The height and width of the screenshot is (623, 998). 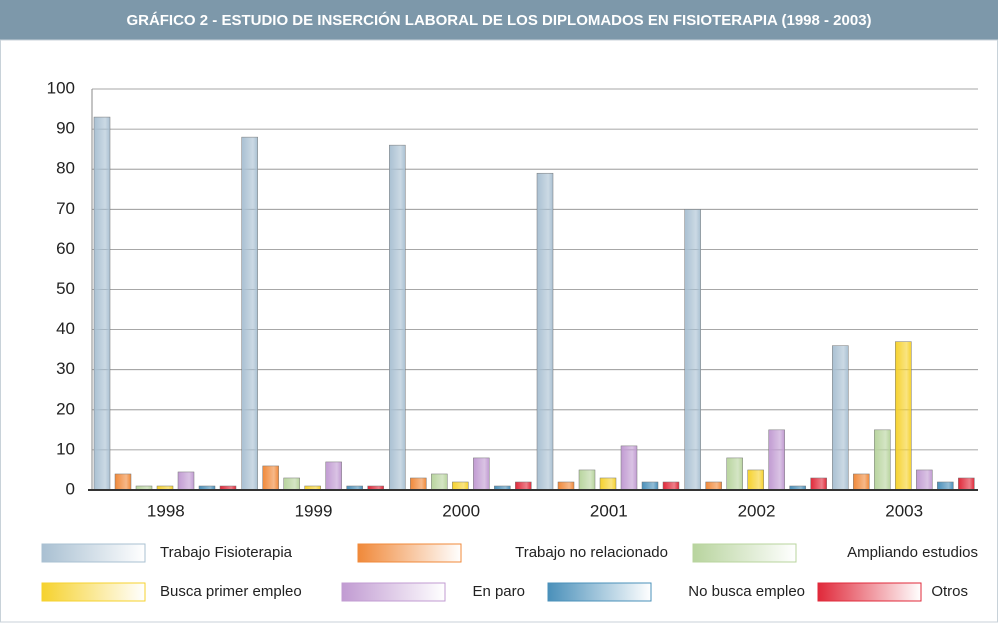 What do you see at coordinates (226, 552) in the screenshot?
I see `legend-label: Trabajo Fisioterapia` at bounding box center [226, 552].